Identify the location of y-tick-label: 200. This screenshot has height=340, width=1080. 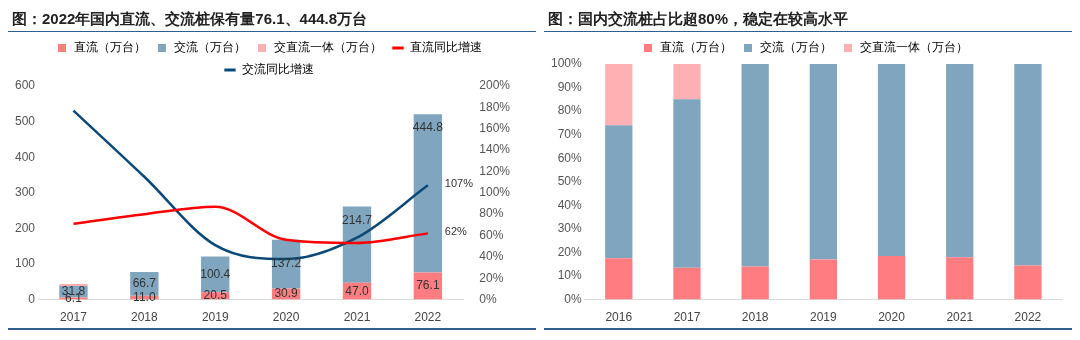
(25, 227).